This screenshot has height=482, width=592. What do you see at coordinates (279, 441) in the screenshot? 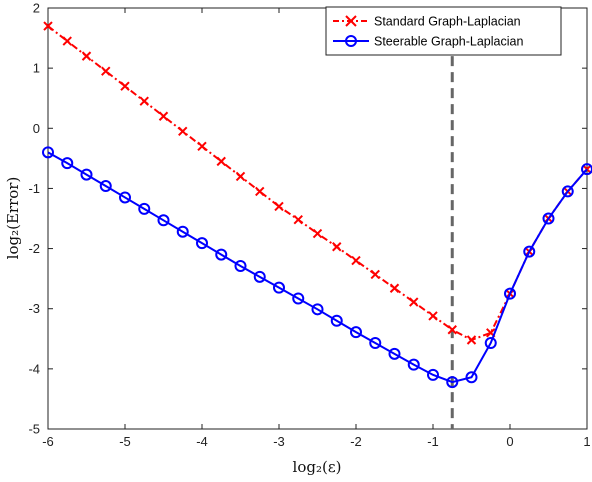
I see `x-tick-label: -3` at bounding box center [279, 441].